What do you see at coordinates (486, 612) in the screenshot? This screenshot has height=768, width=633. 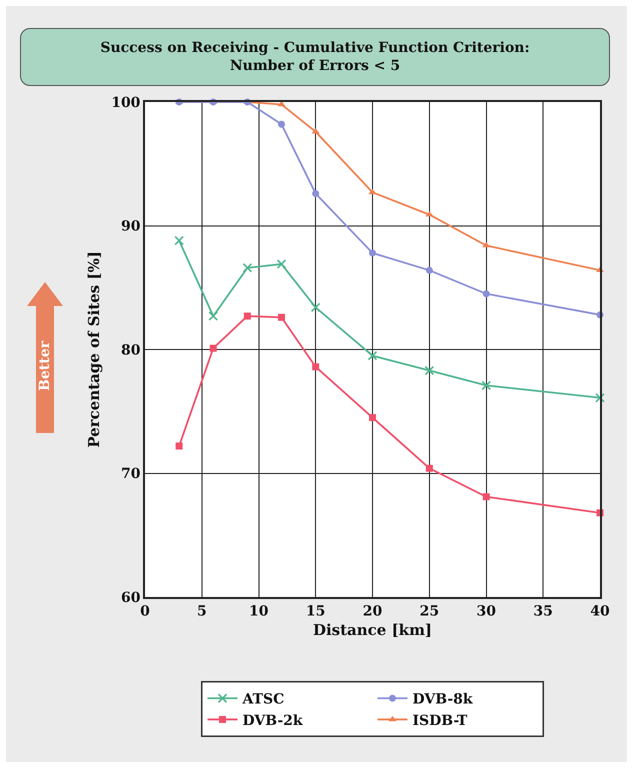 I see `x-tick-label: 30` at bounding box center [486, 612].